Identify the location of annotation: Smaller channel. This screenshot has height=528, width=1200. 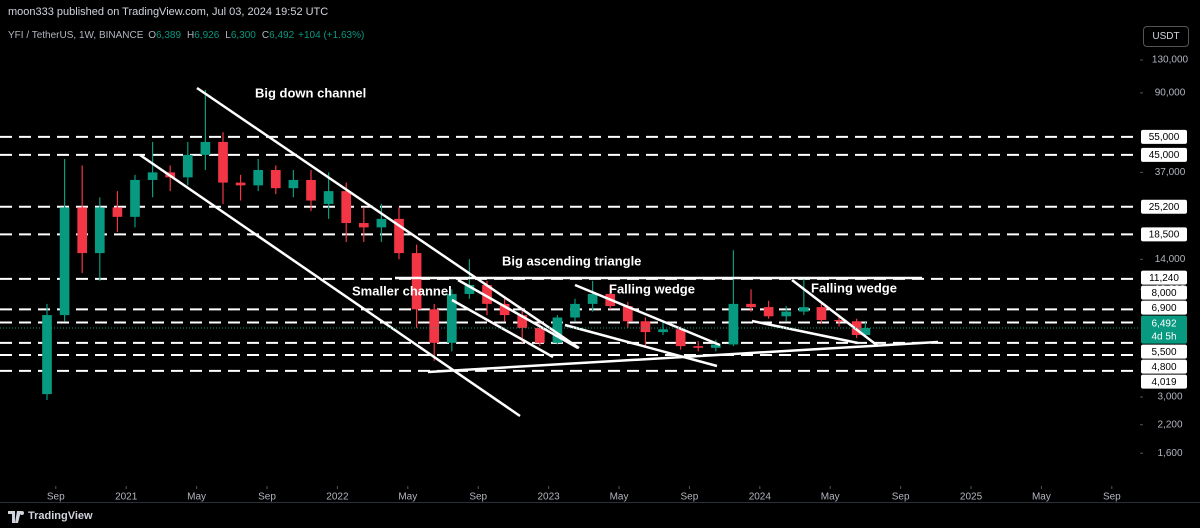
(402, 290).